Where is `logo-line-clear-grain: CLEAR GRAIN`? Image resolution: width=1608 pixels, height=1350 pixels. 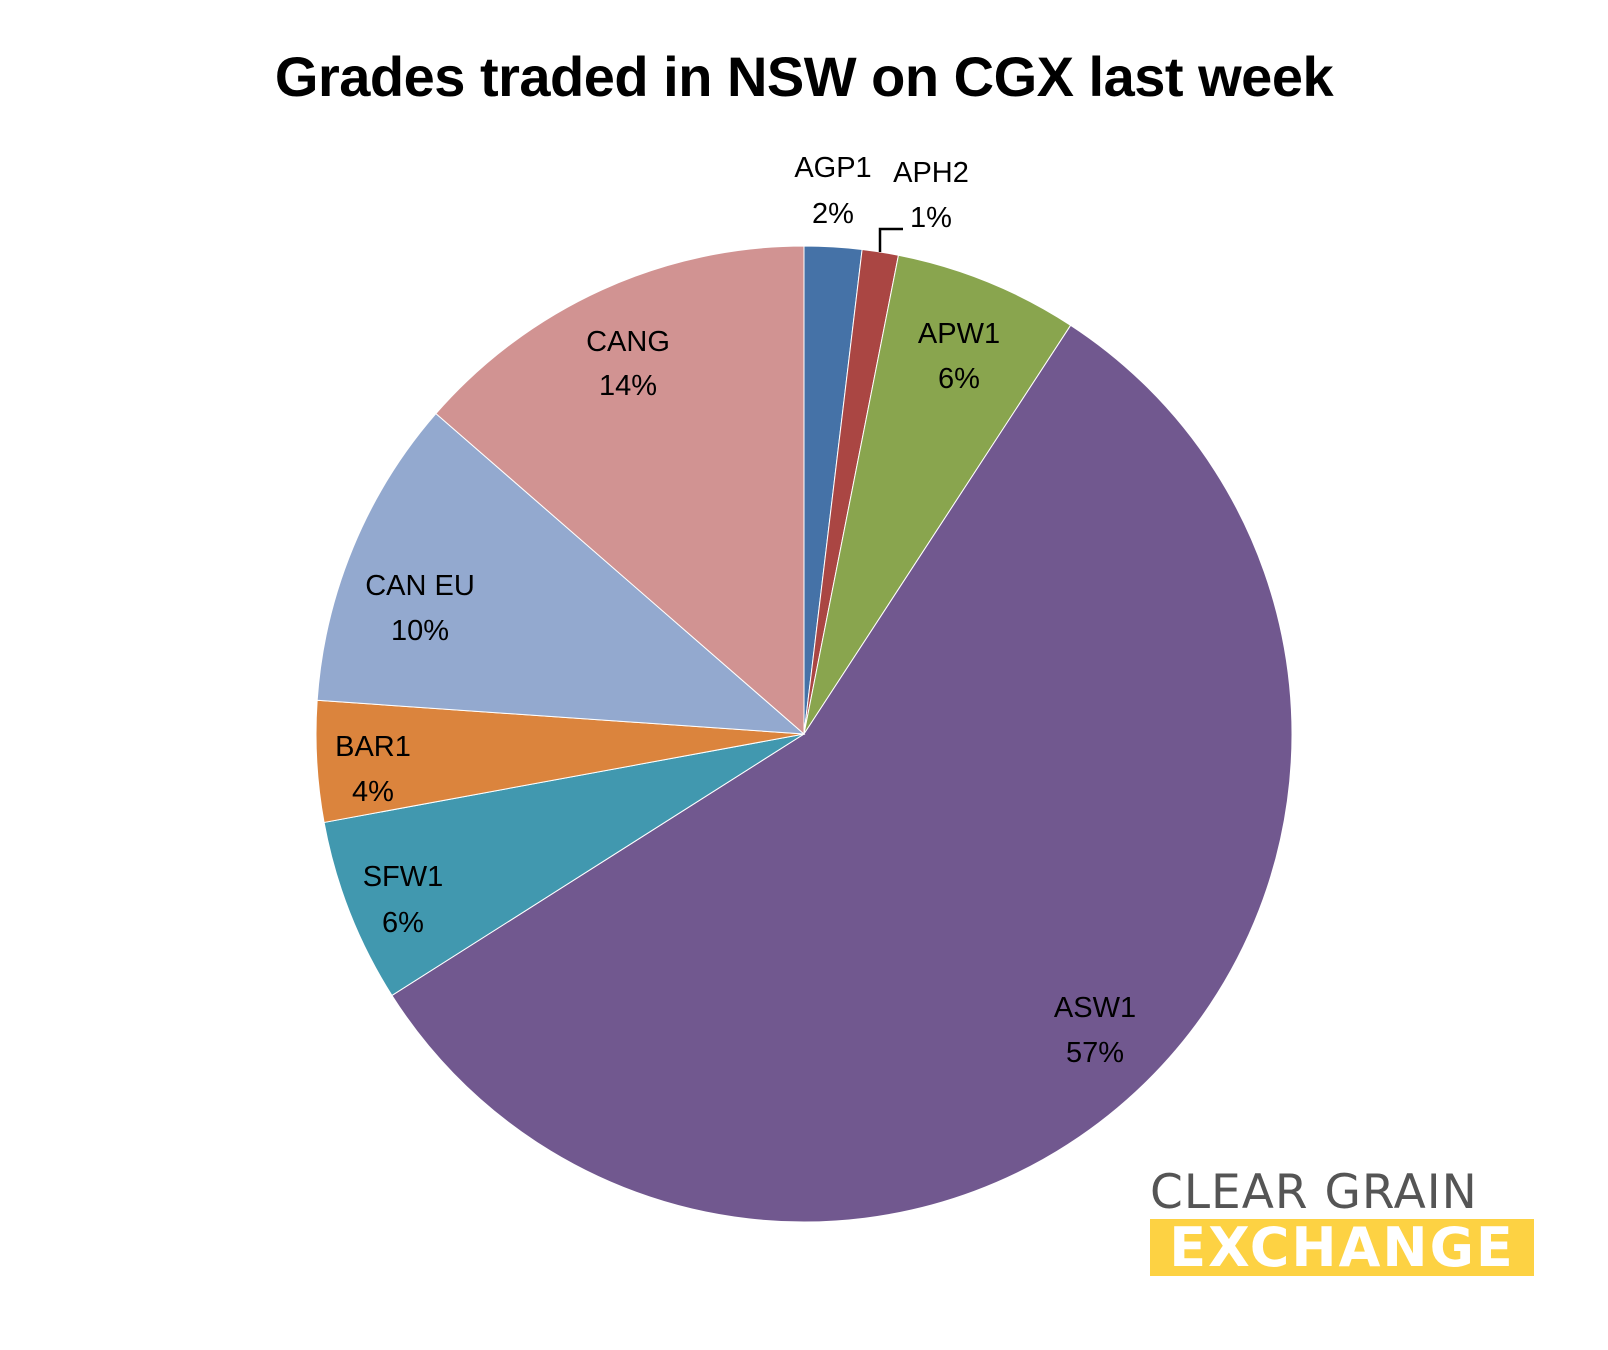
logo-line-clear-grain: CLEAR GRAIN is located at coordinates (1314, 1192).